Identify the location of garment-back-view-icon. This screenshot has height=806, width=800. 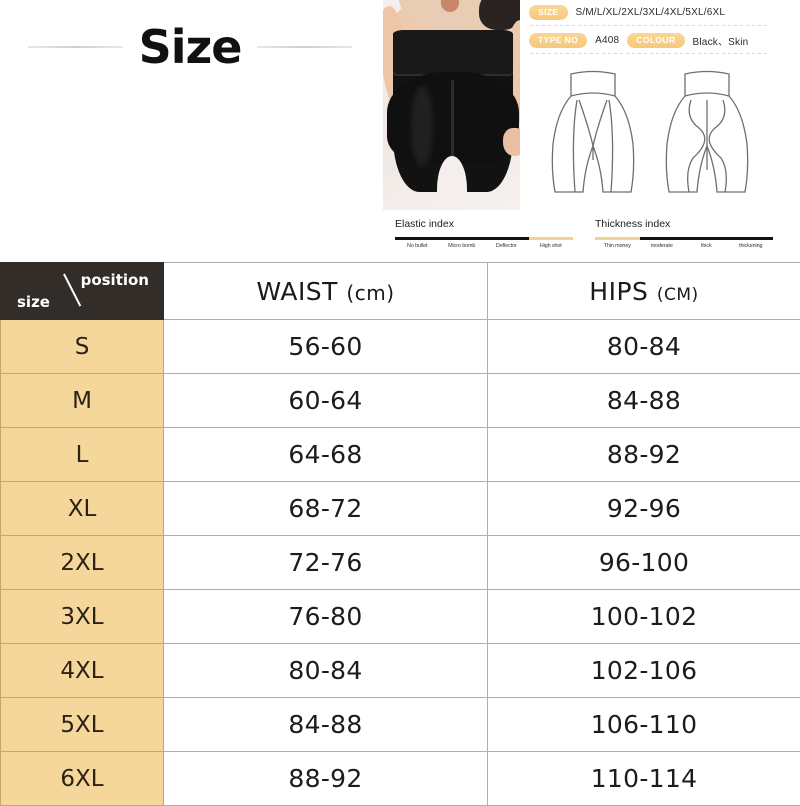
(707, 134).